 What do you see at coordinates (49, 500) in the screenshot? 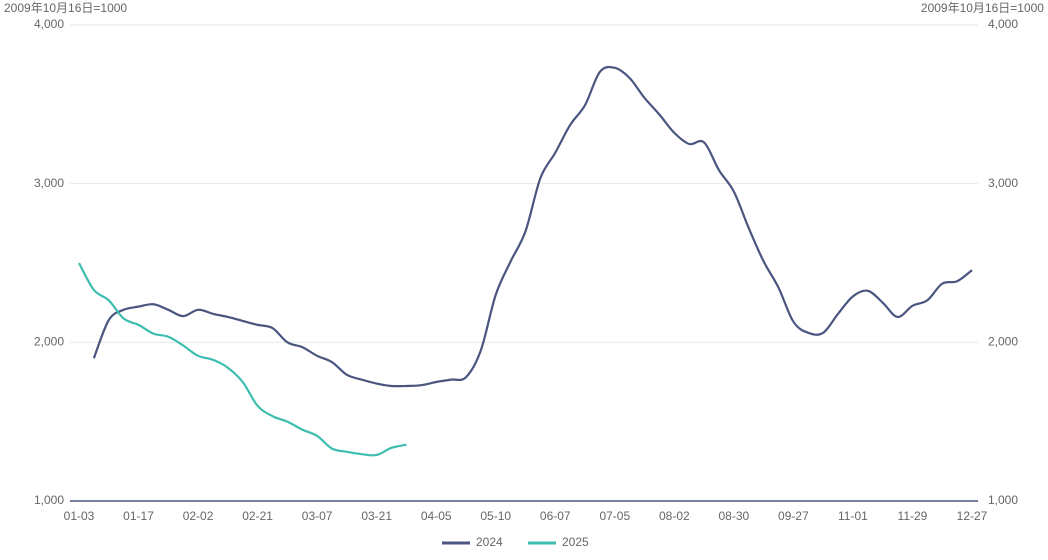
I see `y-tick-label: 1,000` at bounding box center [49, 500].